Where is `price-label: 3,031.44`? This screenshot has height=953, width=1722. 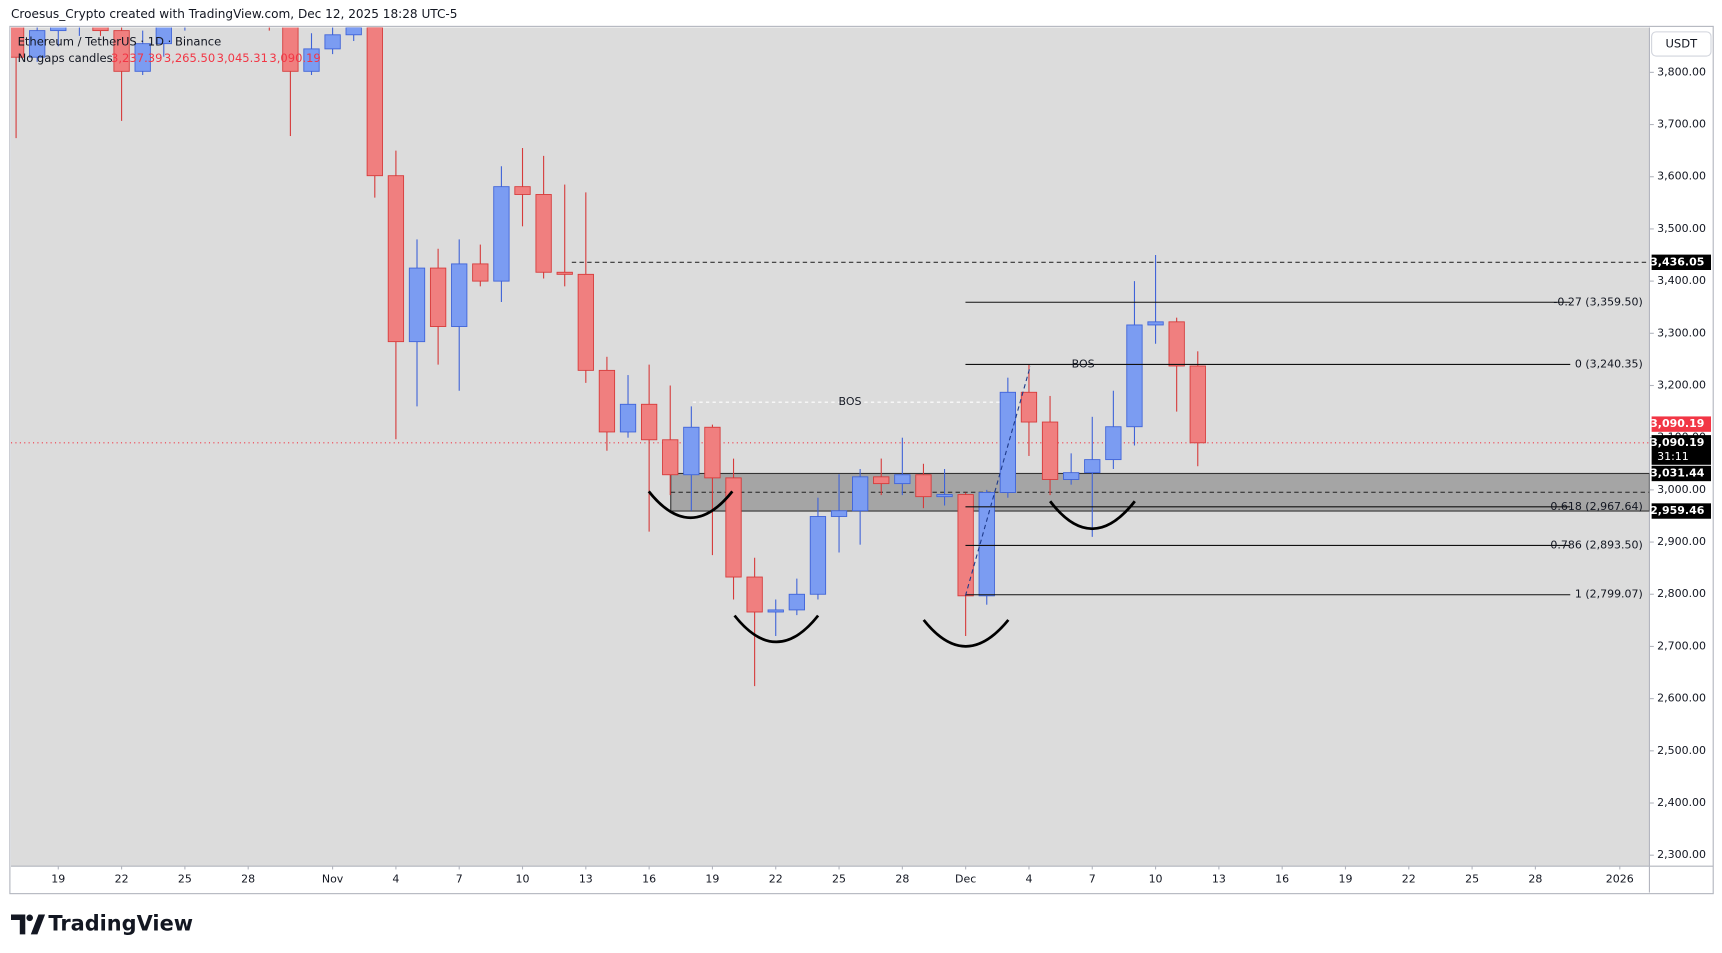 price-label: 3,031.44 is located at coordinates (1677, 472).